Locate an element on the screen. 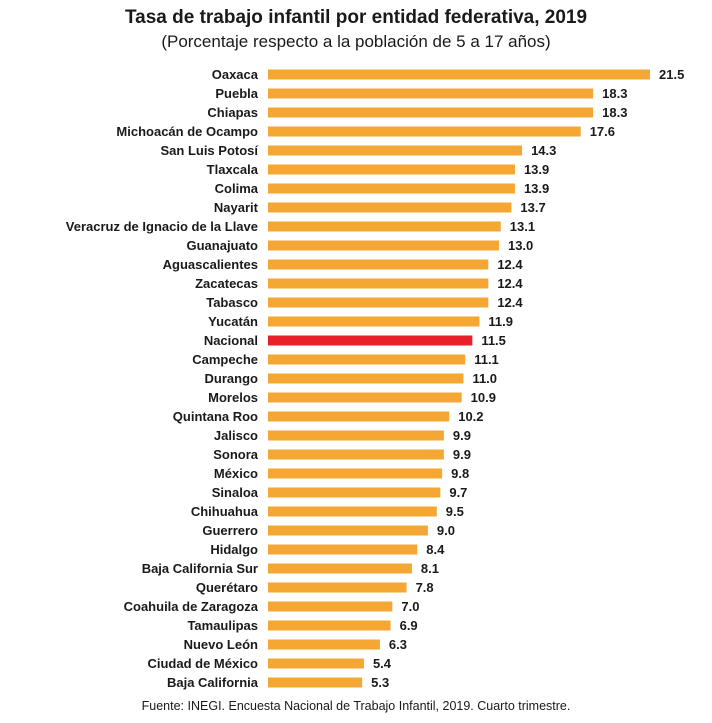  value-label: 11.5 is located at coordinates (493, 340).